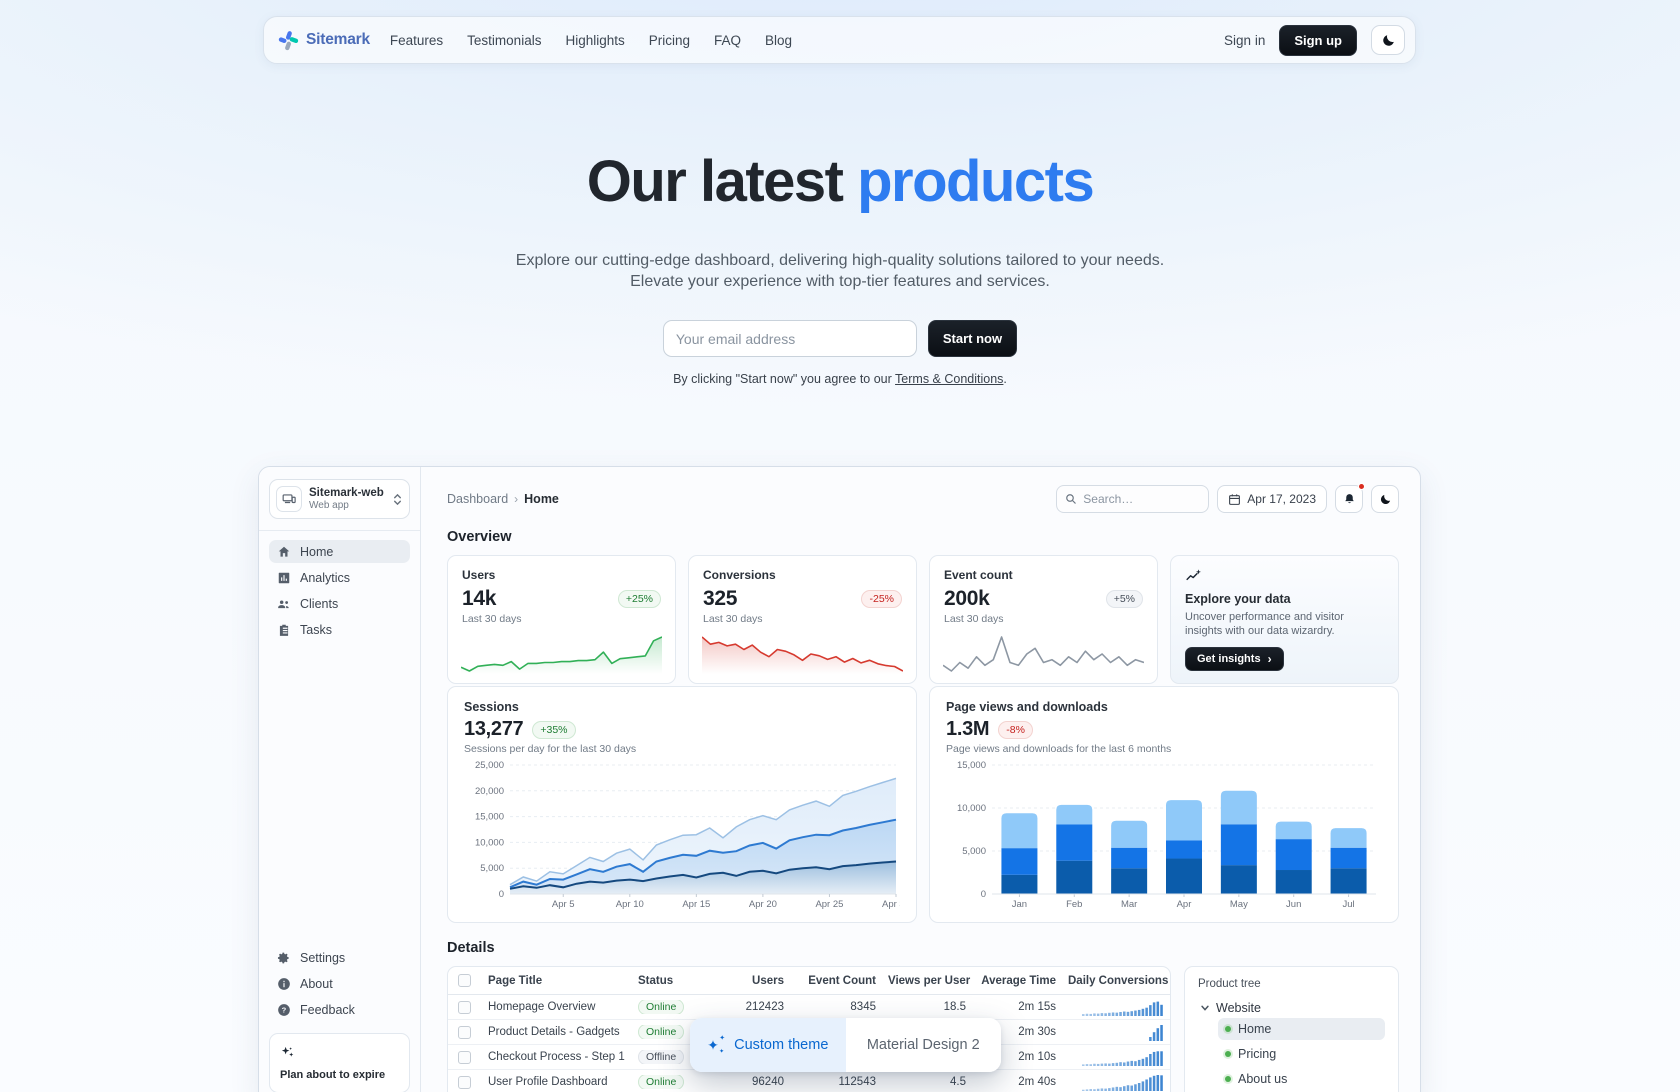 The image size is (1680, 1092). I want to click on hero-email-row: Start now, so click(840, 338).